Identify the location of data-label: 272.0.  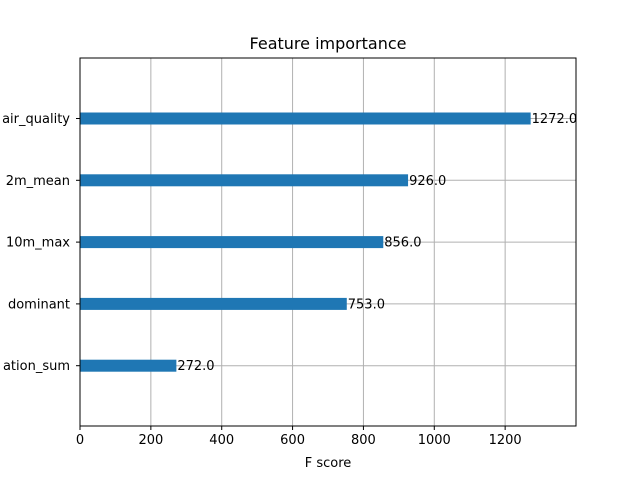
(195, 366).